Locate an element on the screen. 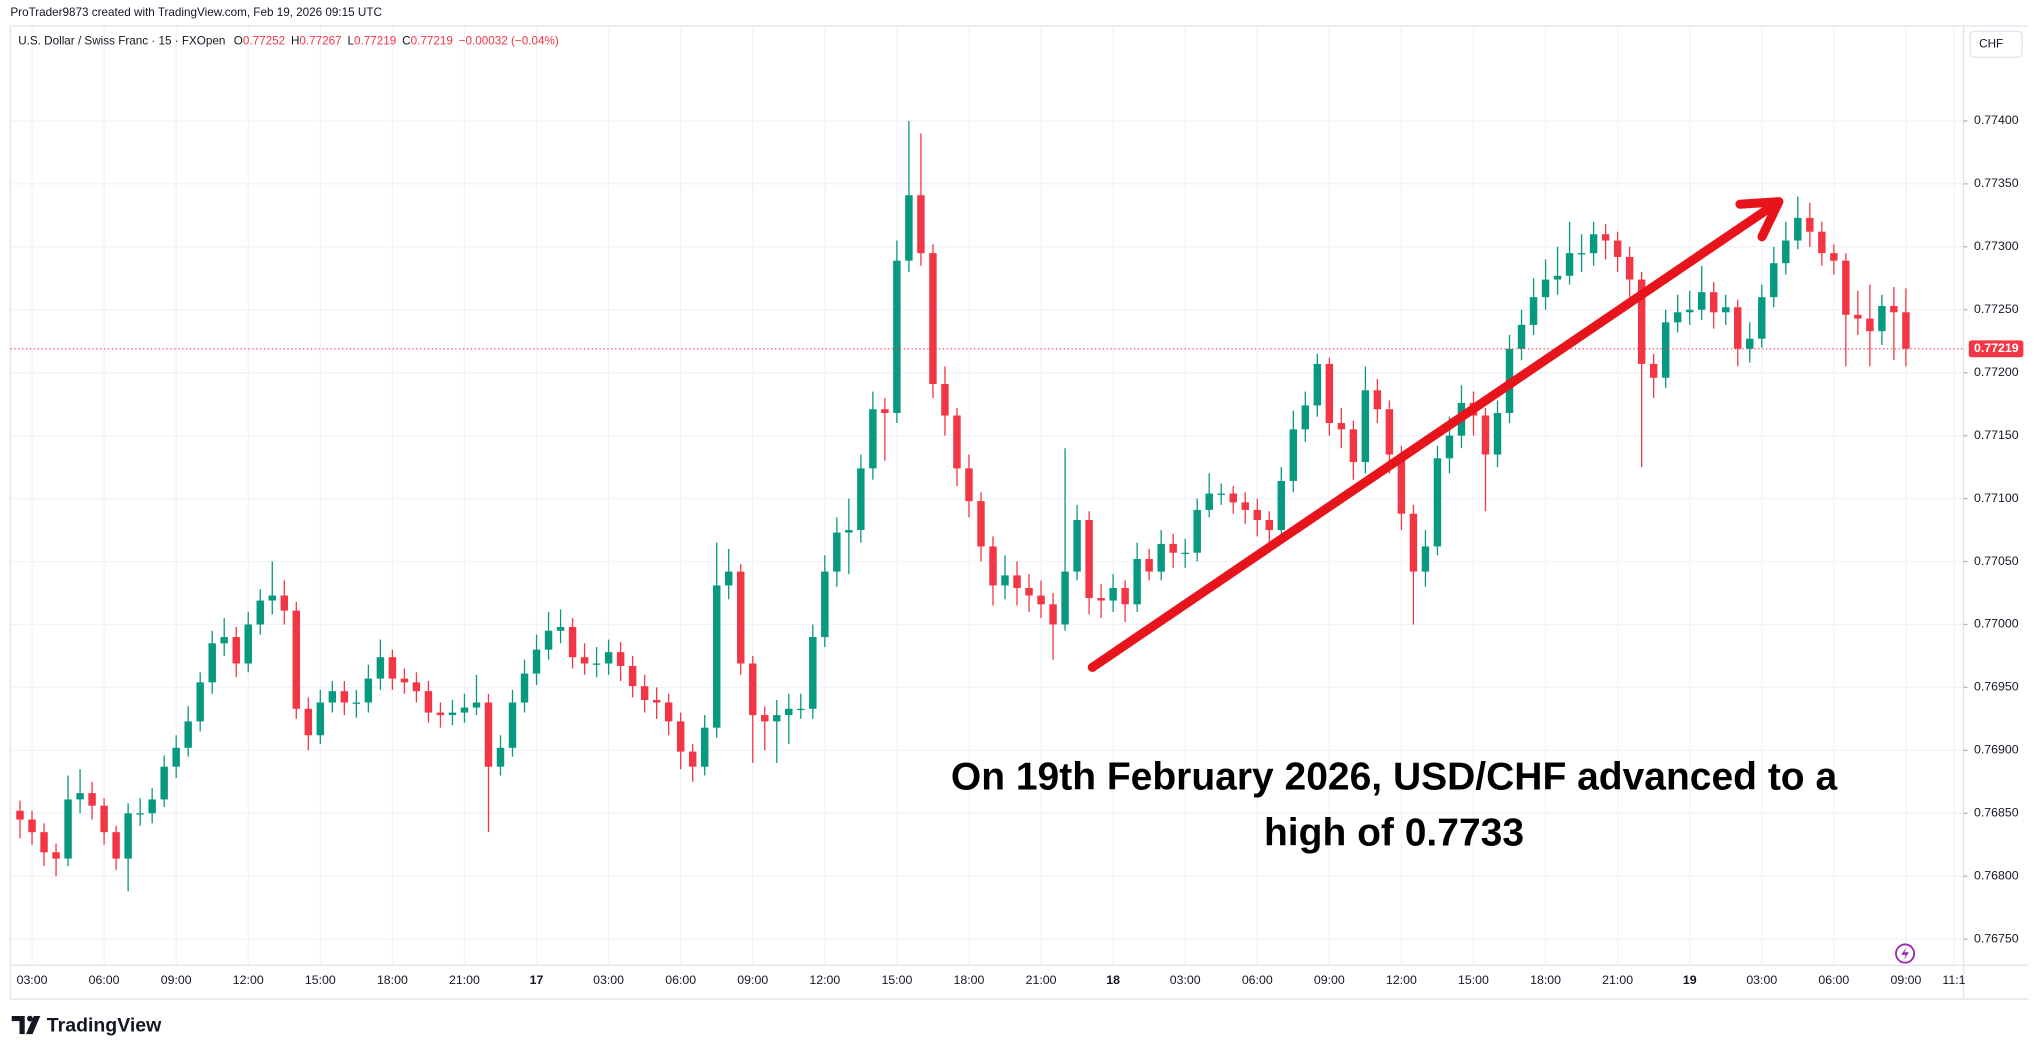 This screenshot has height=1055, width=2039. last-price-box is located at coordinates (1996, 349).